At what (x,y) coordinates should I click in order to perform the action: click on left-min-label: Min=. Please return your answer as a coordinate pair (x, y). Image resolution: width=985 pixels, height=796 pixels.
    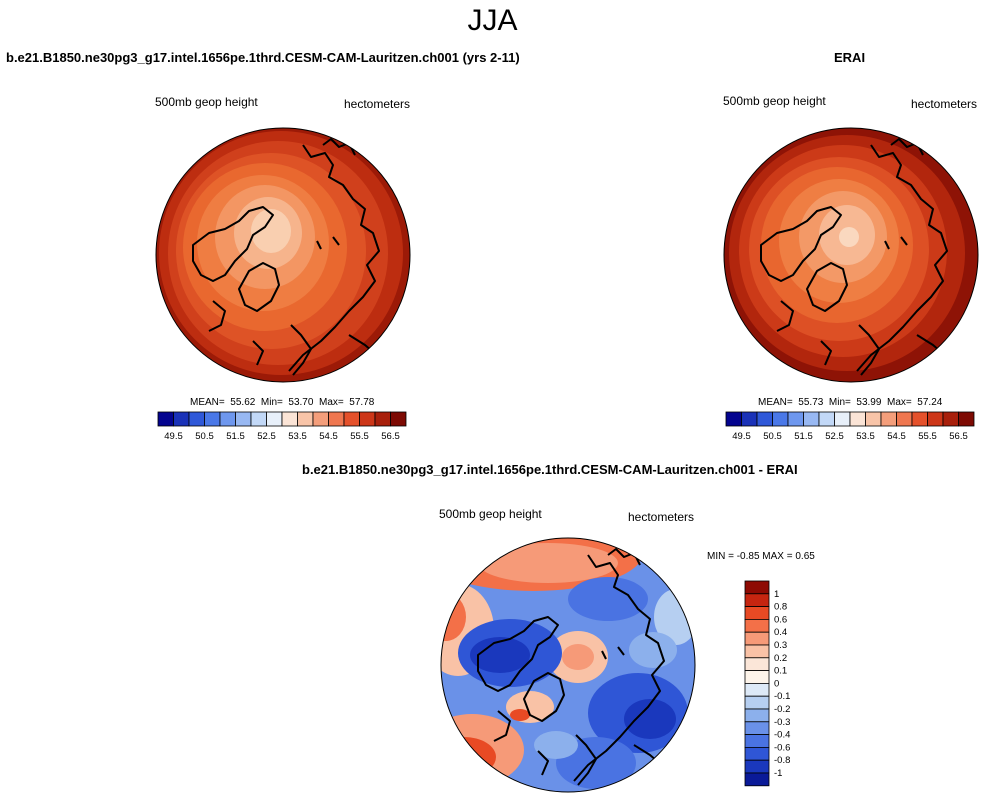
    Looking at the image, I should click on (271, 402).